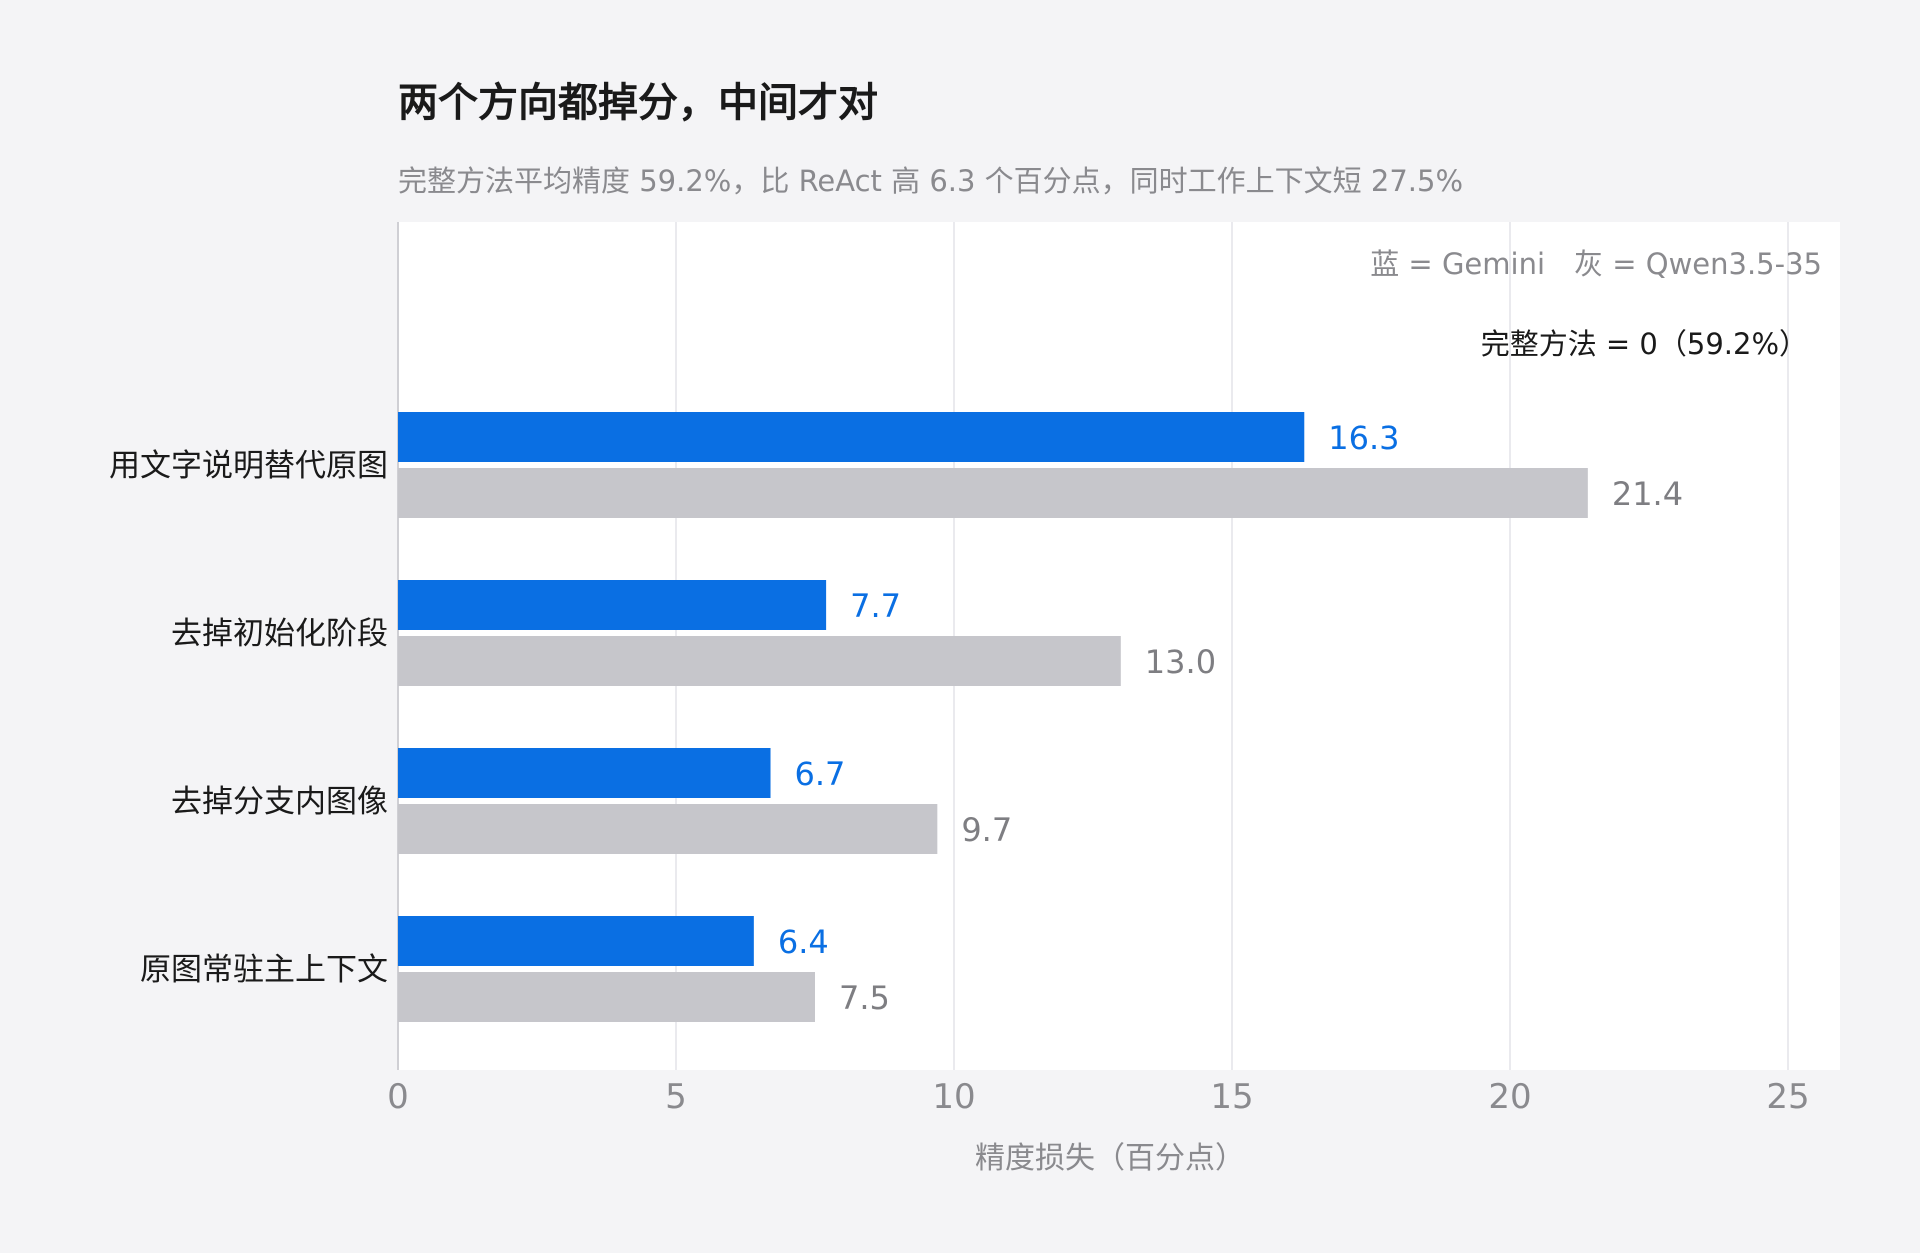  What do you see at coordinates (803, 942) in the screenshot?
I see `value-label-Gemini-3: 6.4` at bounding box center [803, 942].